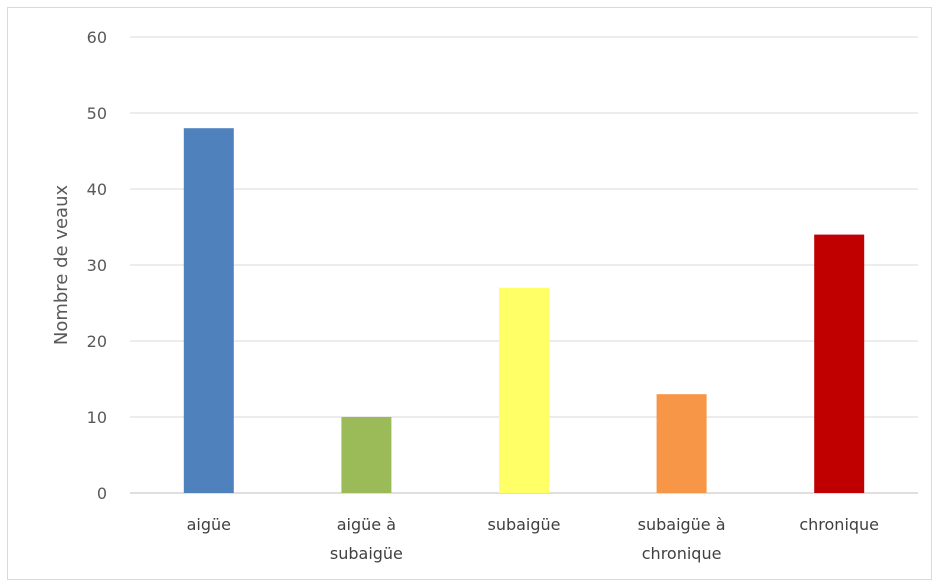  I want to click on y-tick-label: 30, so click(97, 265).